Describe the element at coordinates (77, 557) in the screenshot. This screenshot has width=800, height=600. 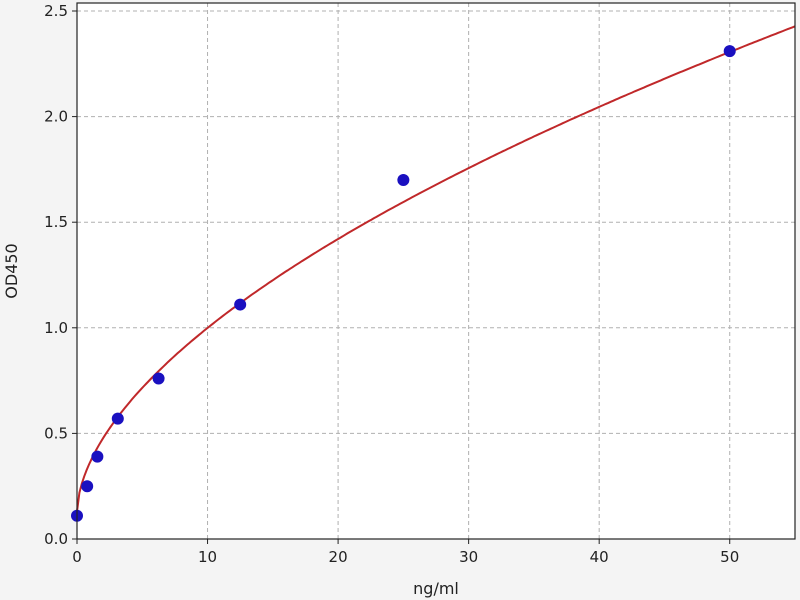
I see `x-tick-label: 0` at that location.